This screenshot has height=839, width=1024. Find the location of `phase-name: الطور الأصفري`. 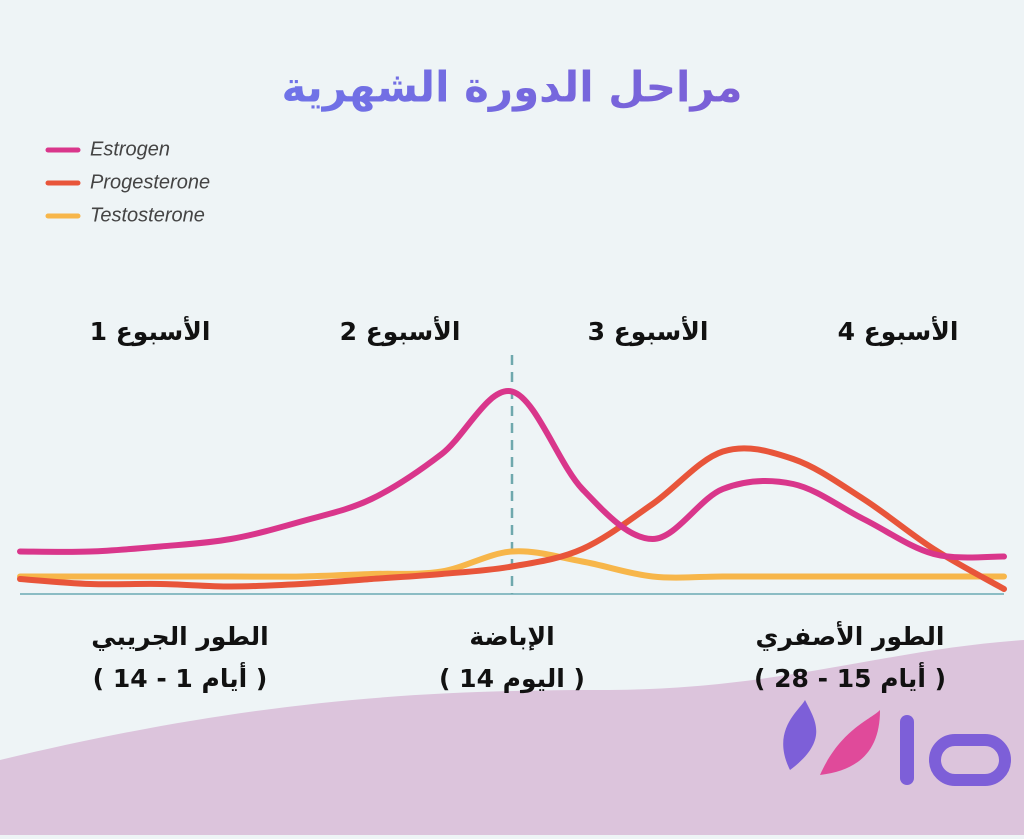

phase-name: الطور الأصفري is located at coordinates (850, 636).